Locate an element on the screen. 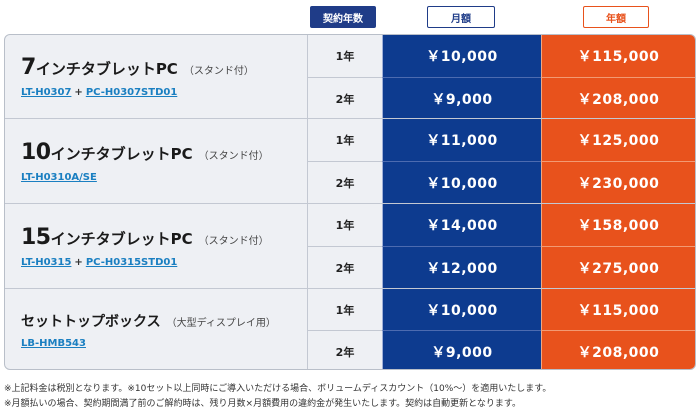  product-code-link: PC-H0315STD01 is located at coordinates (131, 262).